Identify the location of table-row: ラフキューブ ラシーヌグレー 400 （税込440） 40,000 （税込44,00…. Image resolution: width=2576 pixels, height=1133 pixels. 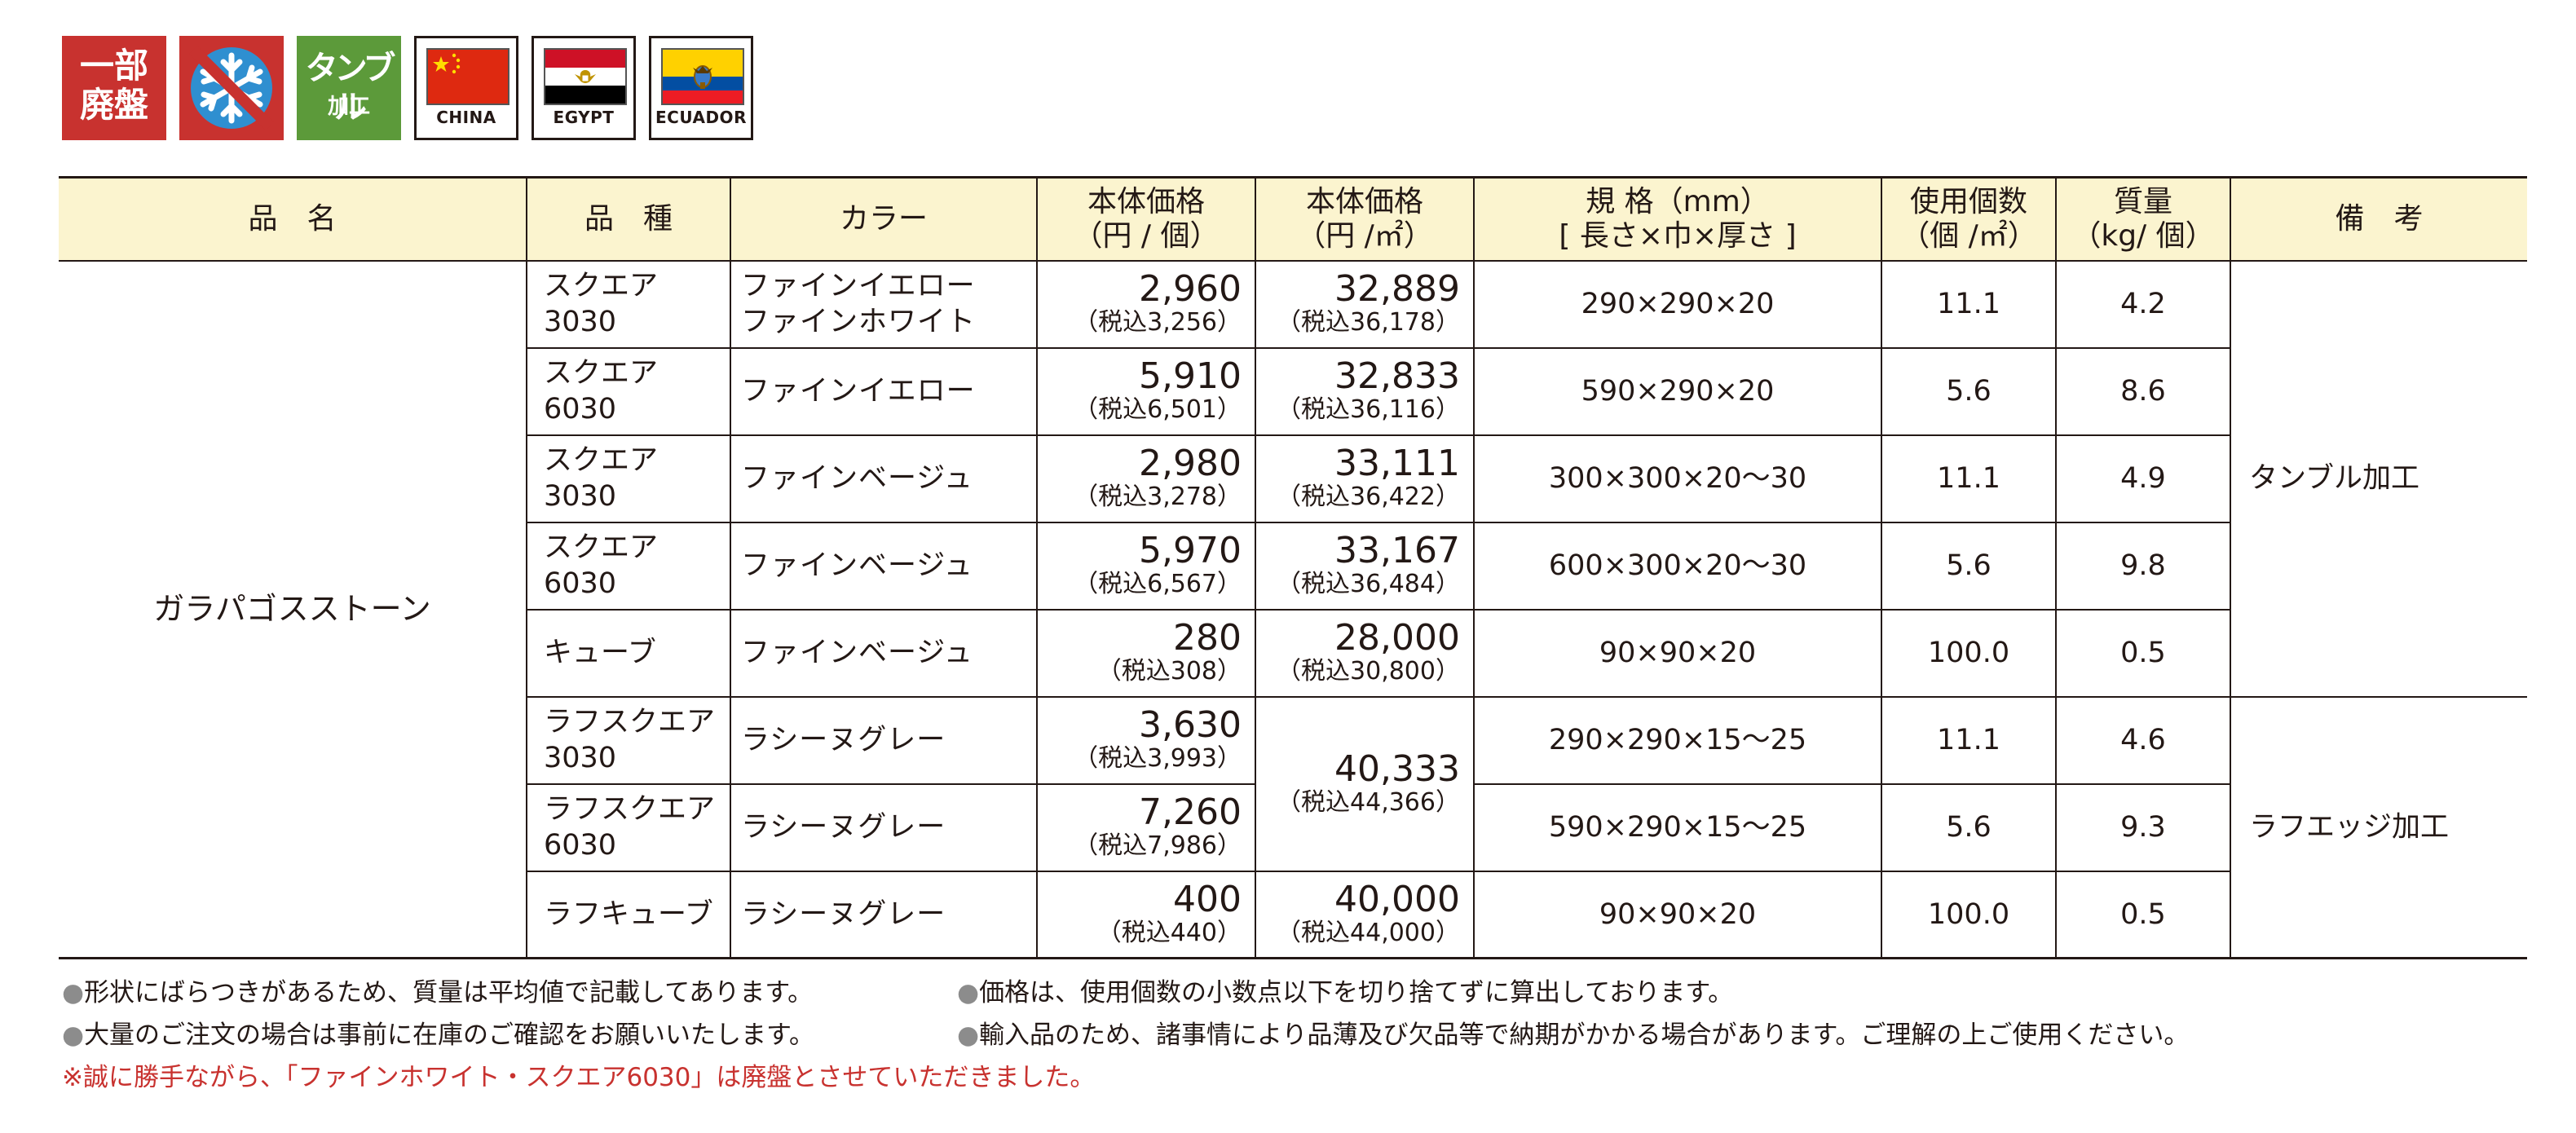
(1293, 915).